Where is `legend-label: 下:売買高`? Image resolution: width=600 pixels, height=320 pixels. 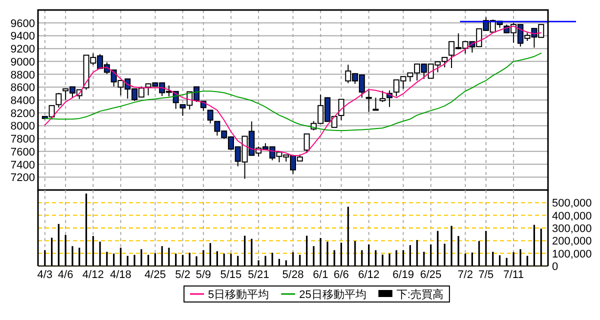
legend-label: 下:売買高 is located at coordinates (420, 294).